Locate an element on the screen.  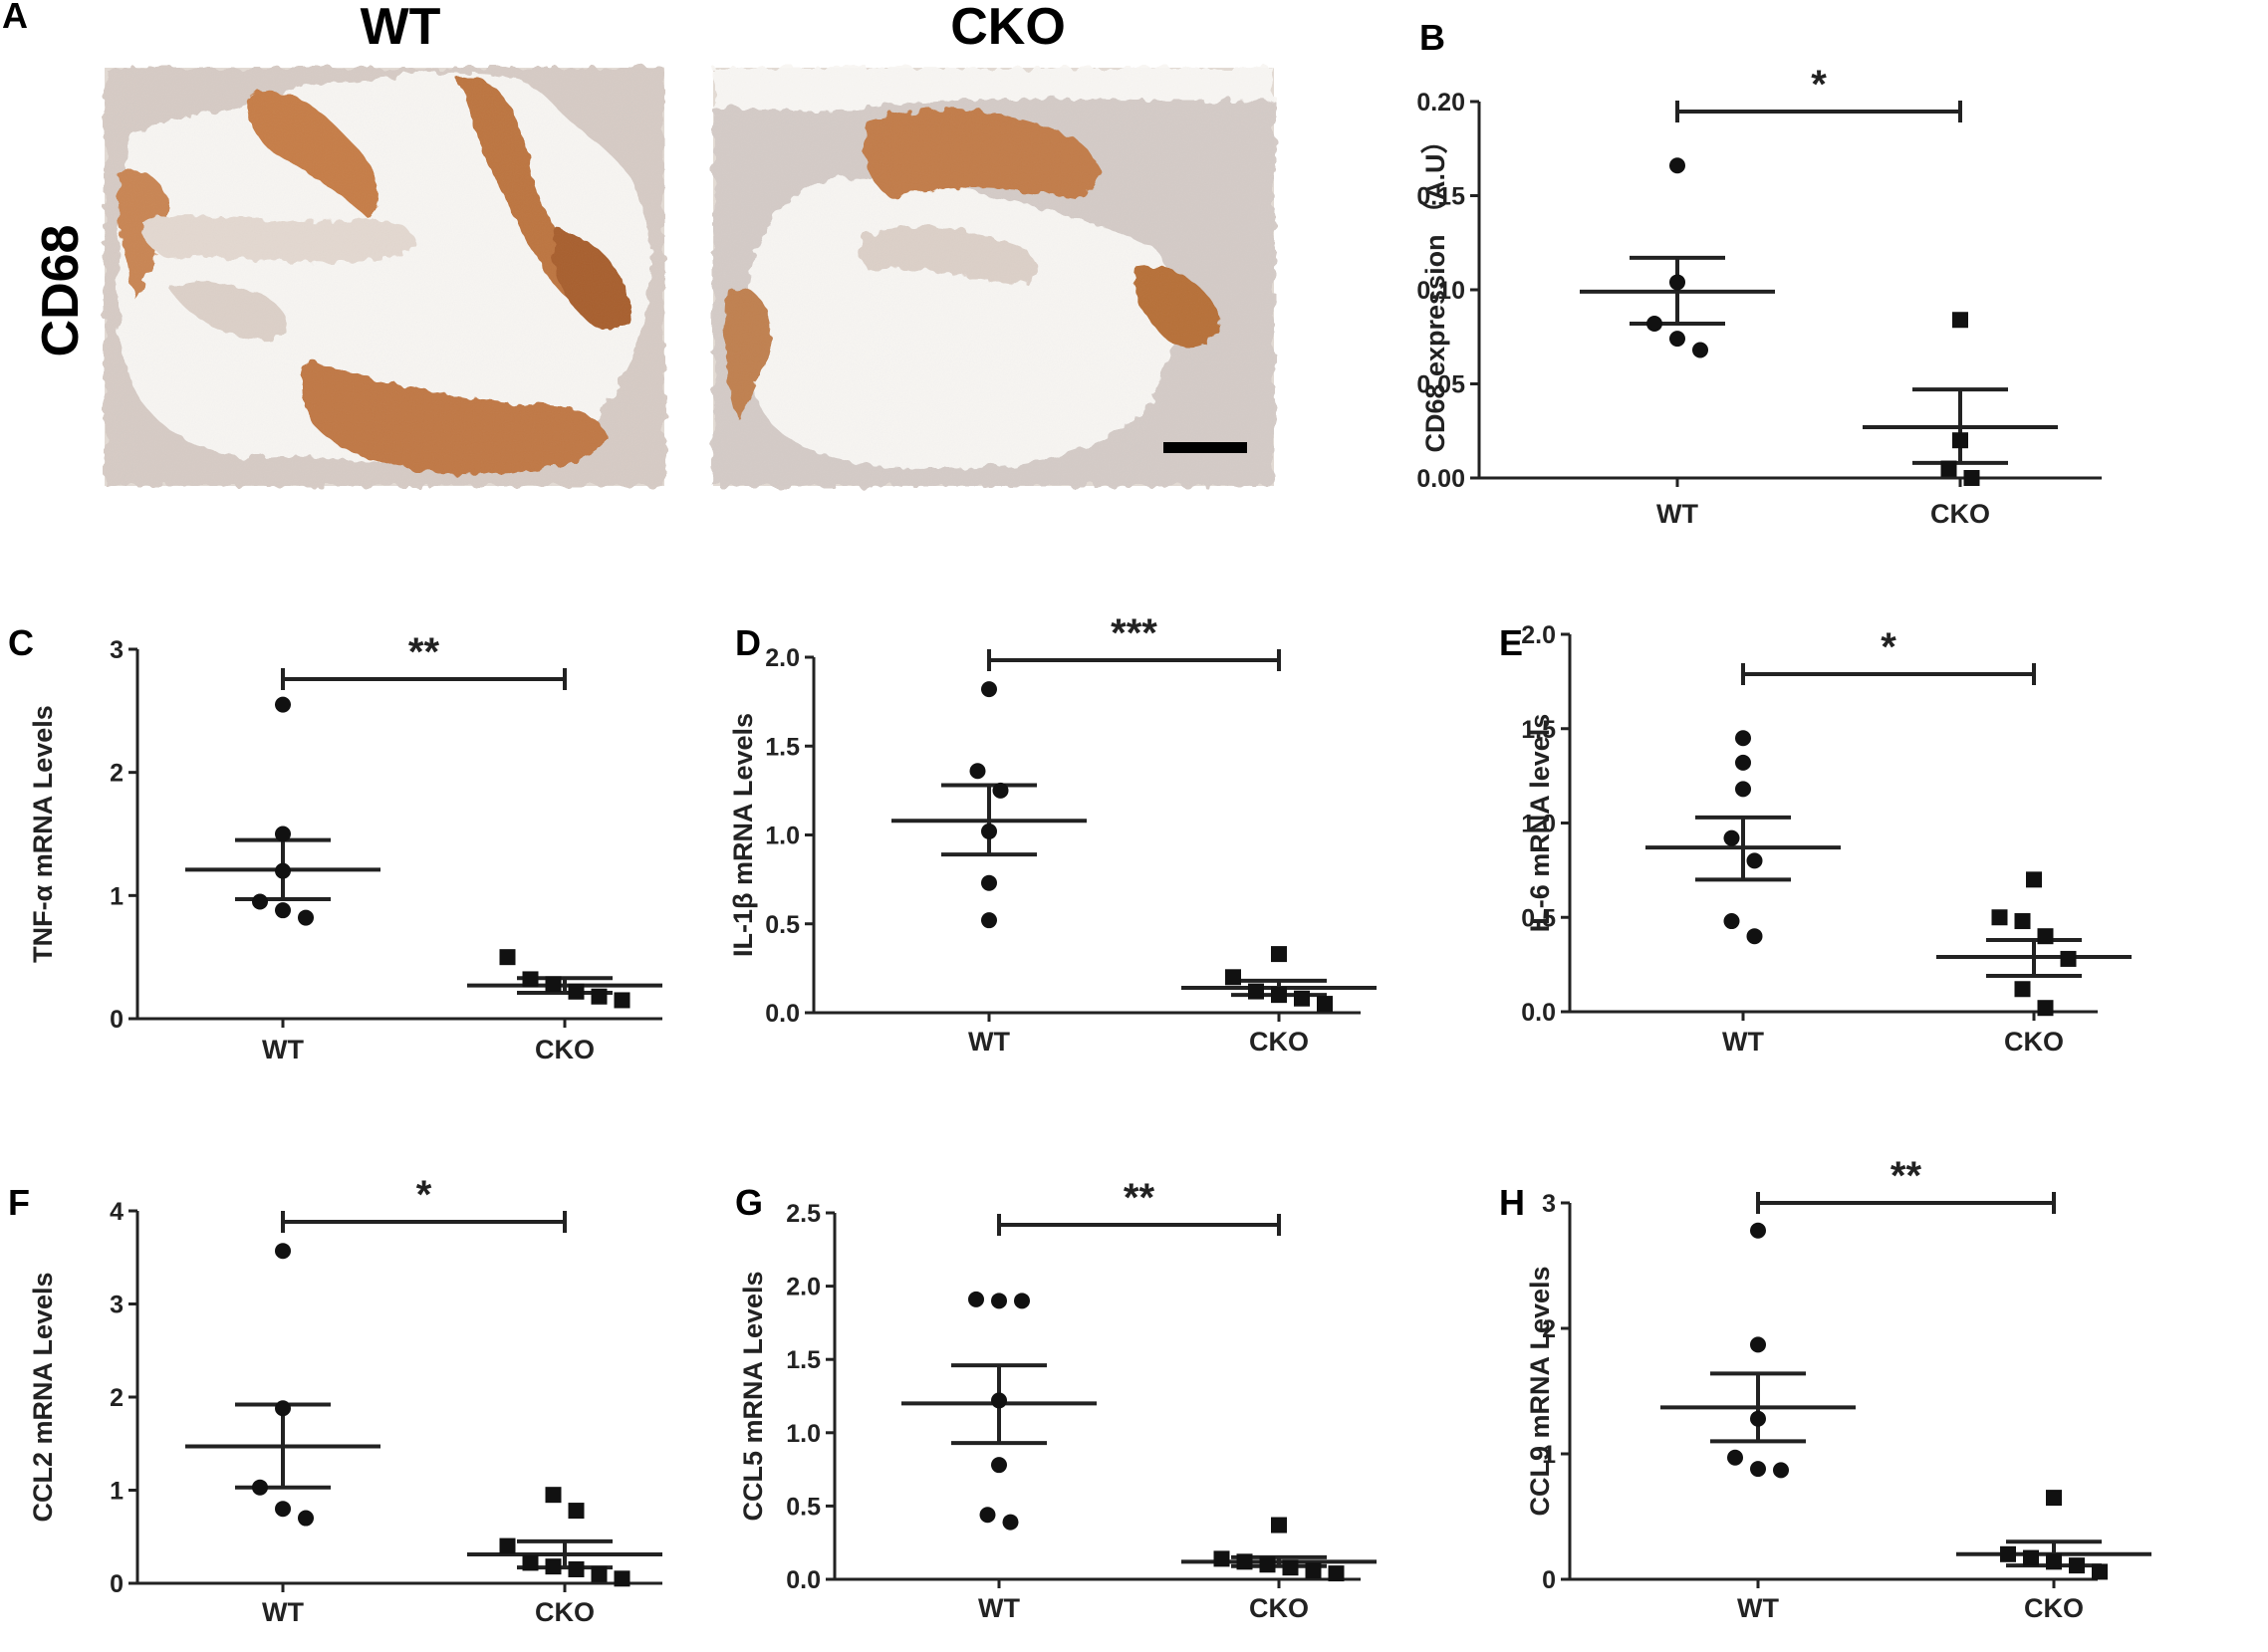
y-tick-label: 0.10 is located at coordinates (1440, 291).